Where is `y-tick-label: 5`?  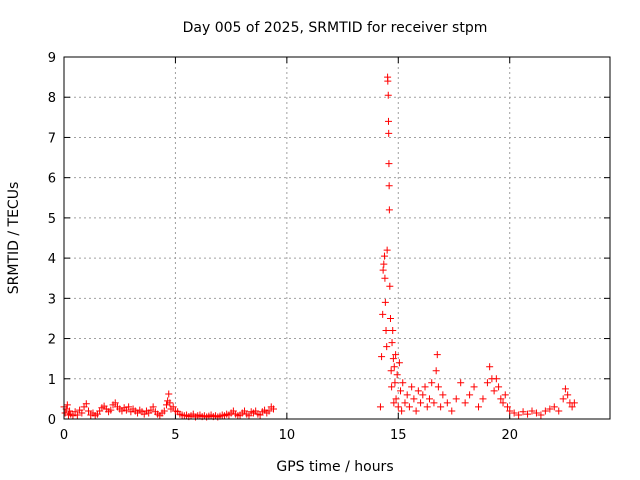 y-tick-label: 5 is located at coordinates (52, 219).